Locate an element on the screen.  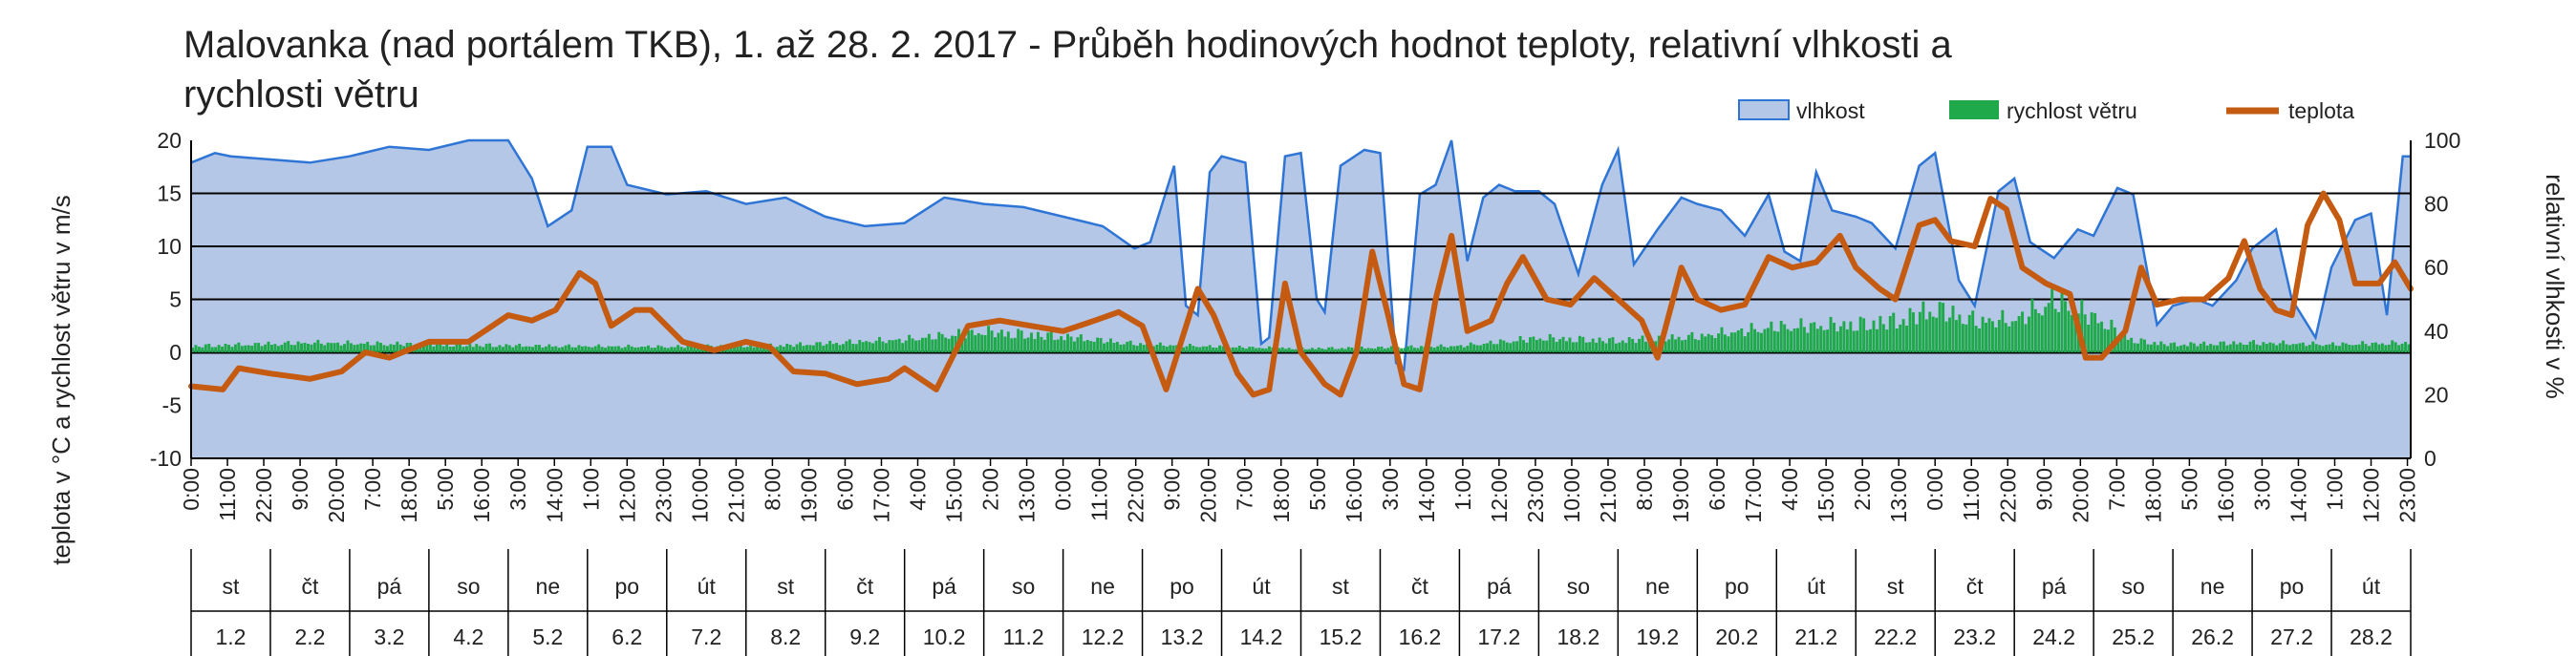
date-label: 14.2 is located at coordinates (1261, 636).